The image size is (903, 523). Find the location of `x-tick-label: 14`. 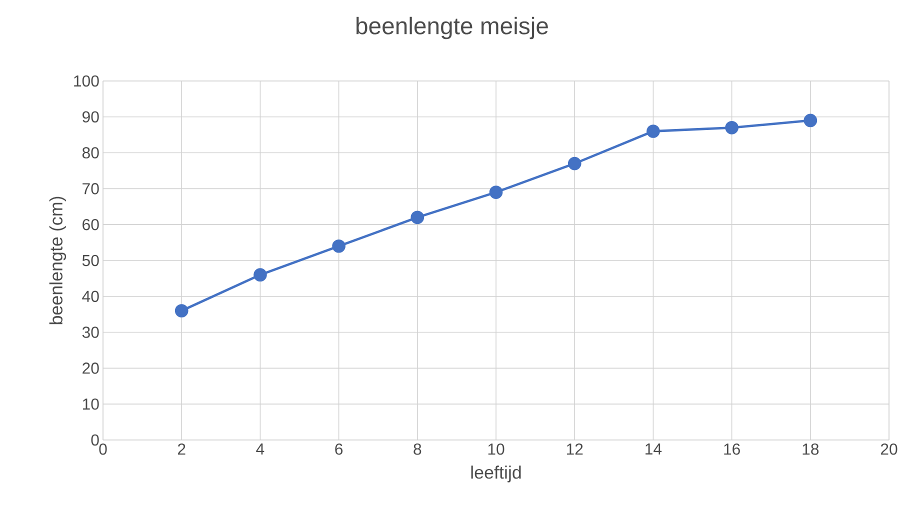

x-tick-label: 14 is located at coordinates (654, 449).